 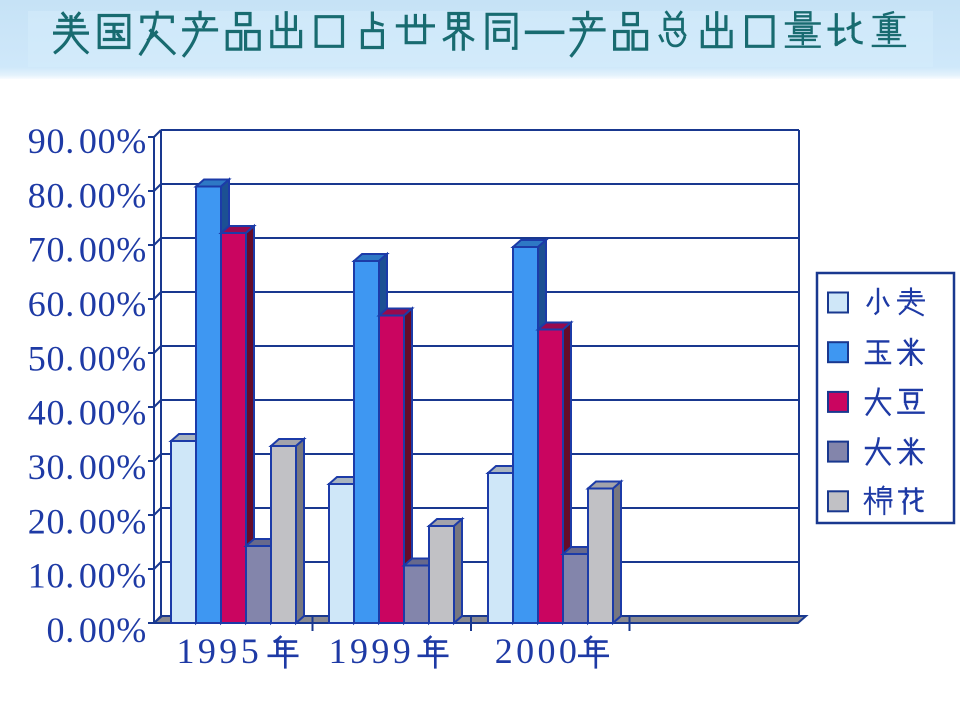 I want to click on svg-text:40.00%: 40. 00%, so click(x=87, y=413).